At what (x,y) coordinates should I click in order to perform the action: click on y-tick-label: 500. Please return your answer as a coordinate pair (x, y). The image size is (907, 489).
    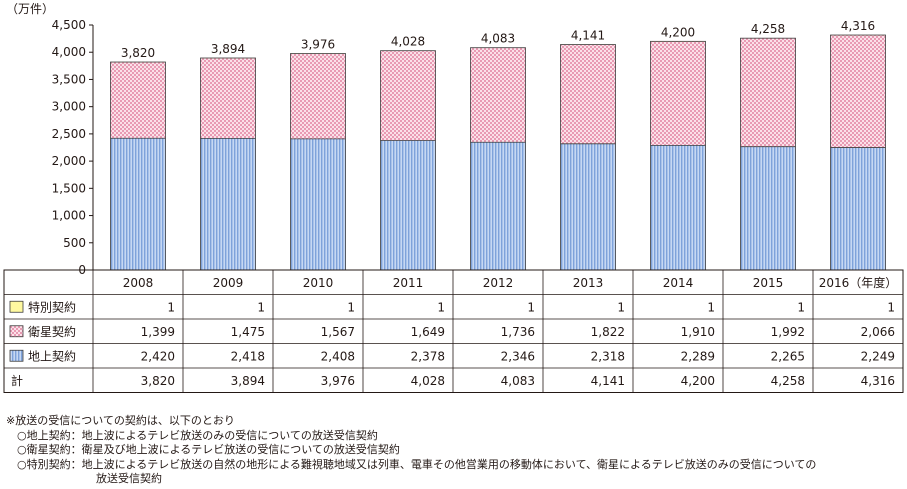
    Looking at the image, I should click on (74, 243).